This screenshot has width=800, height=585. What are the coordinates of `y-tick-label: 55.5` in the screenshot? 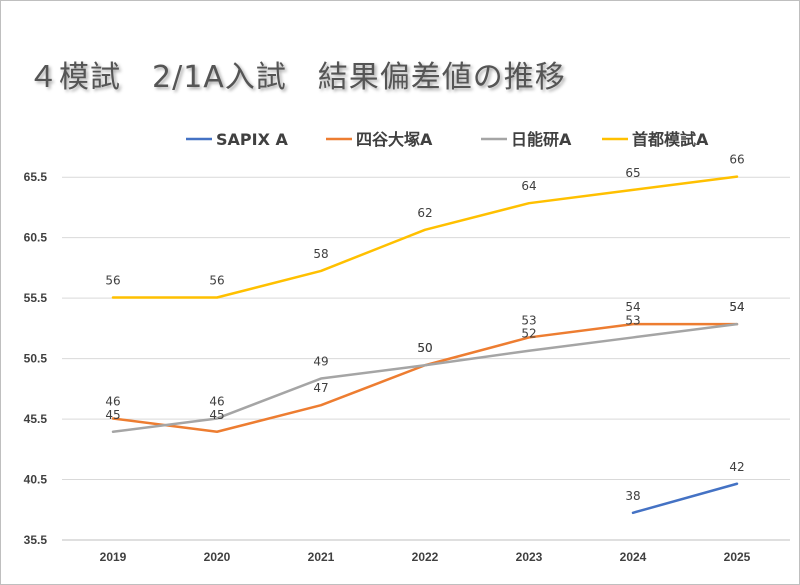 It's located at (36, 298).